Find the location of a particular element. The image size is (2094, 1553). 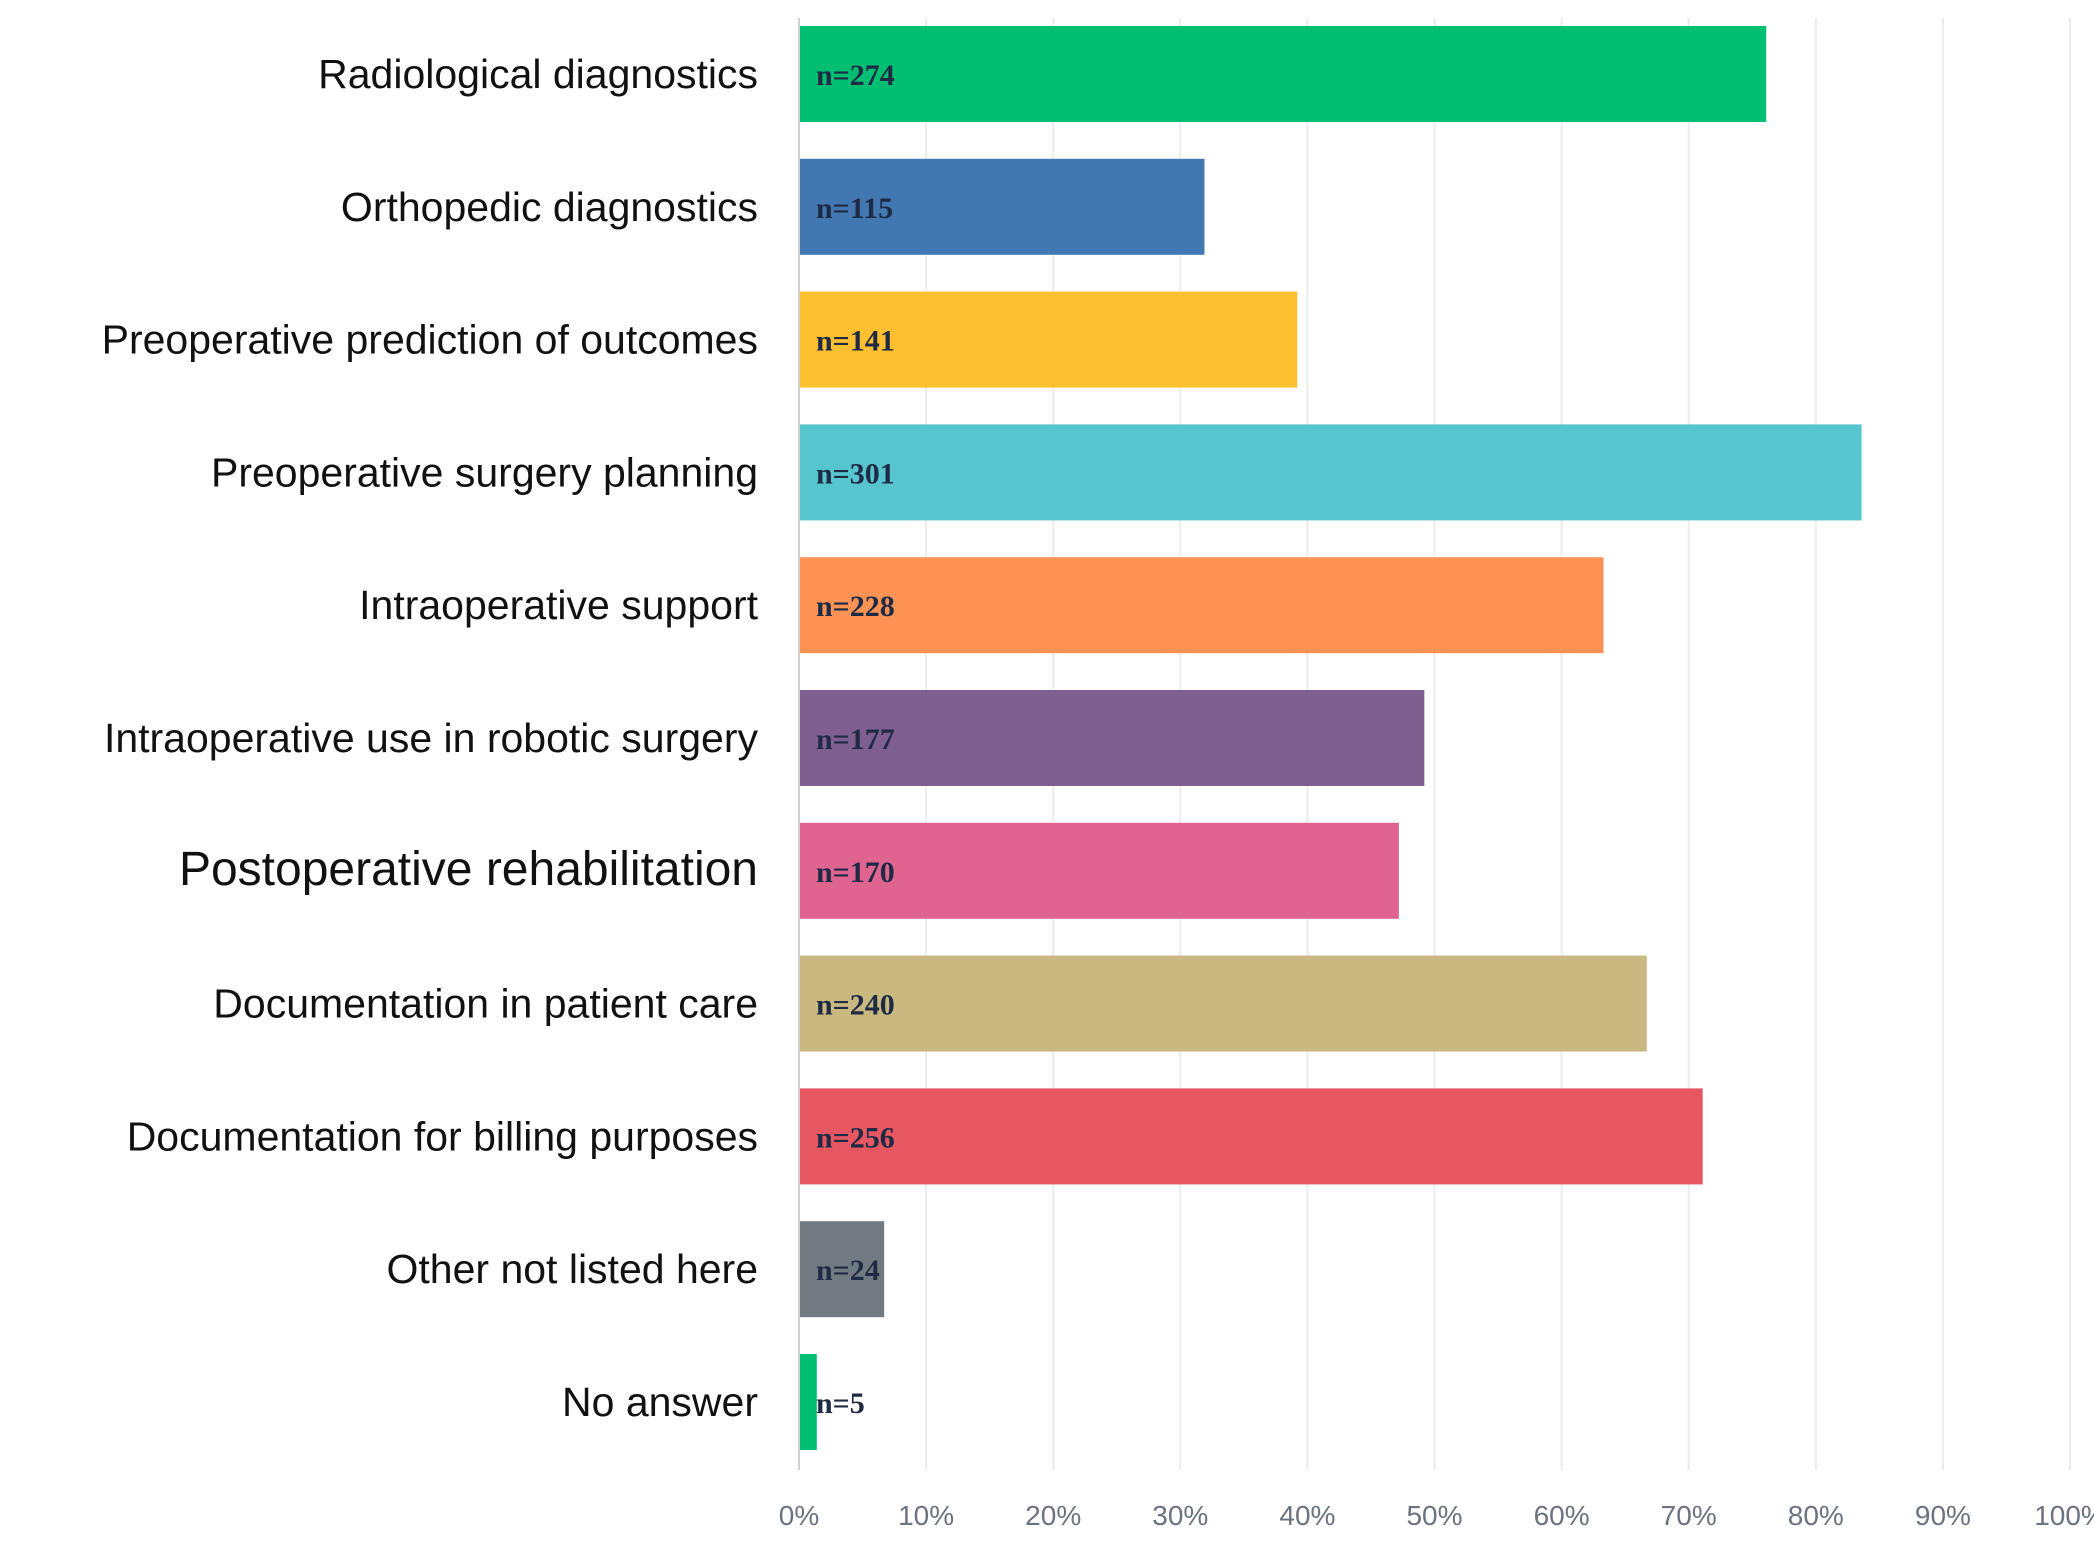

x-tick-label: 30% is located at coordinates (1180, 1515).